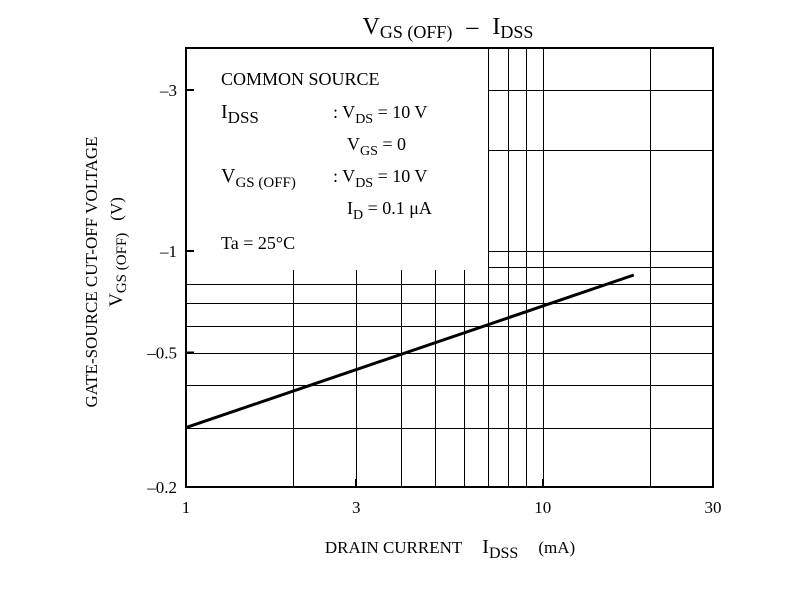 This screenshot has height=606, width=798. I want to click on y-axis-label-line2: VGS (OFF)(V), so click(118, 252).